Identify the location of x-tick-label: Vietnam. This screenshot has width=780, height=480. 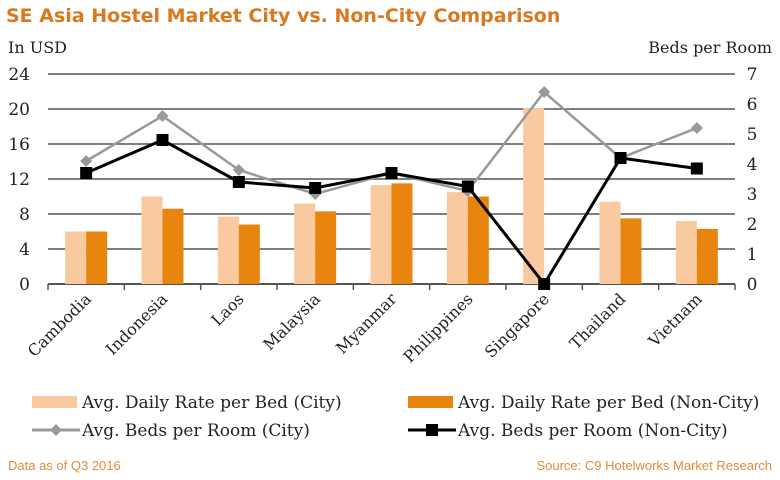
(675, 320).